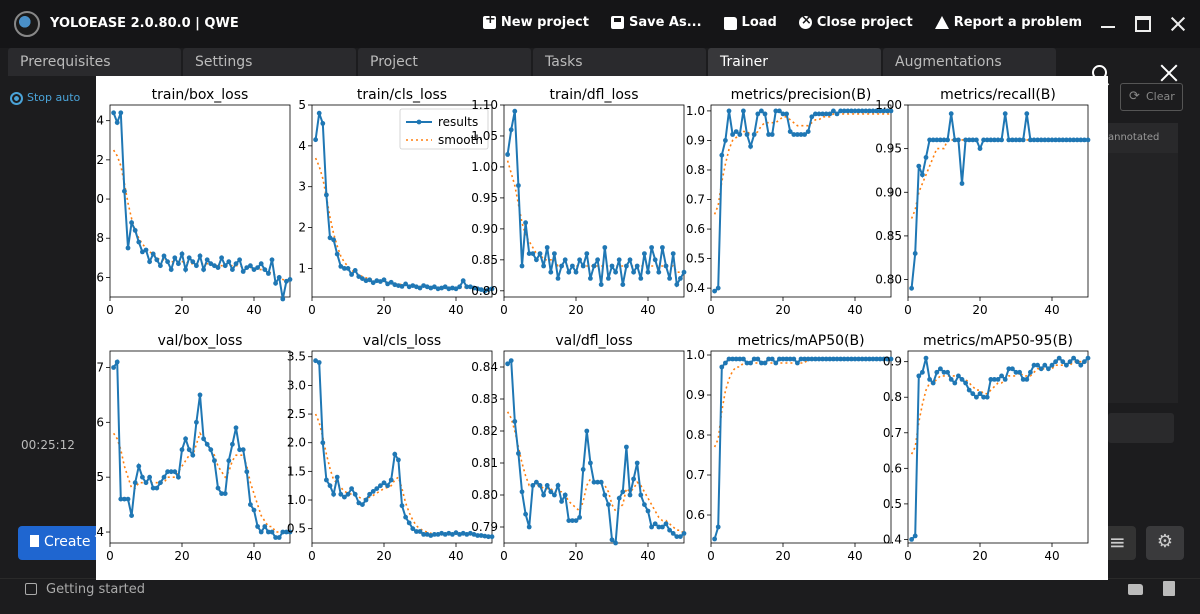 Image resolution: width=1200 pixels, height=614 pixels. I want to click on chart-title: train/dfl_loss, so click(593, 95).